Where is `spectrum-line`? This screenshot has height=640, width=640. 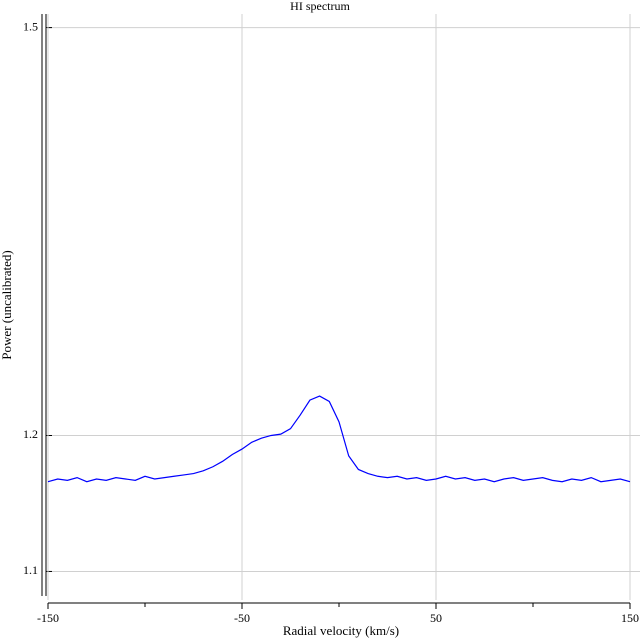 spectrum-line is located at coordinates (339, 439).